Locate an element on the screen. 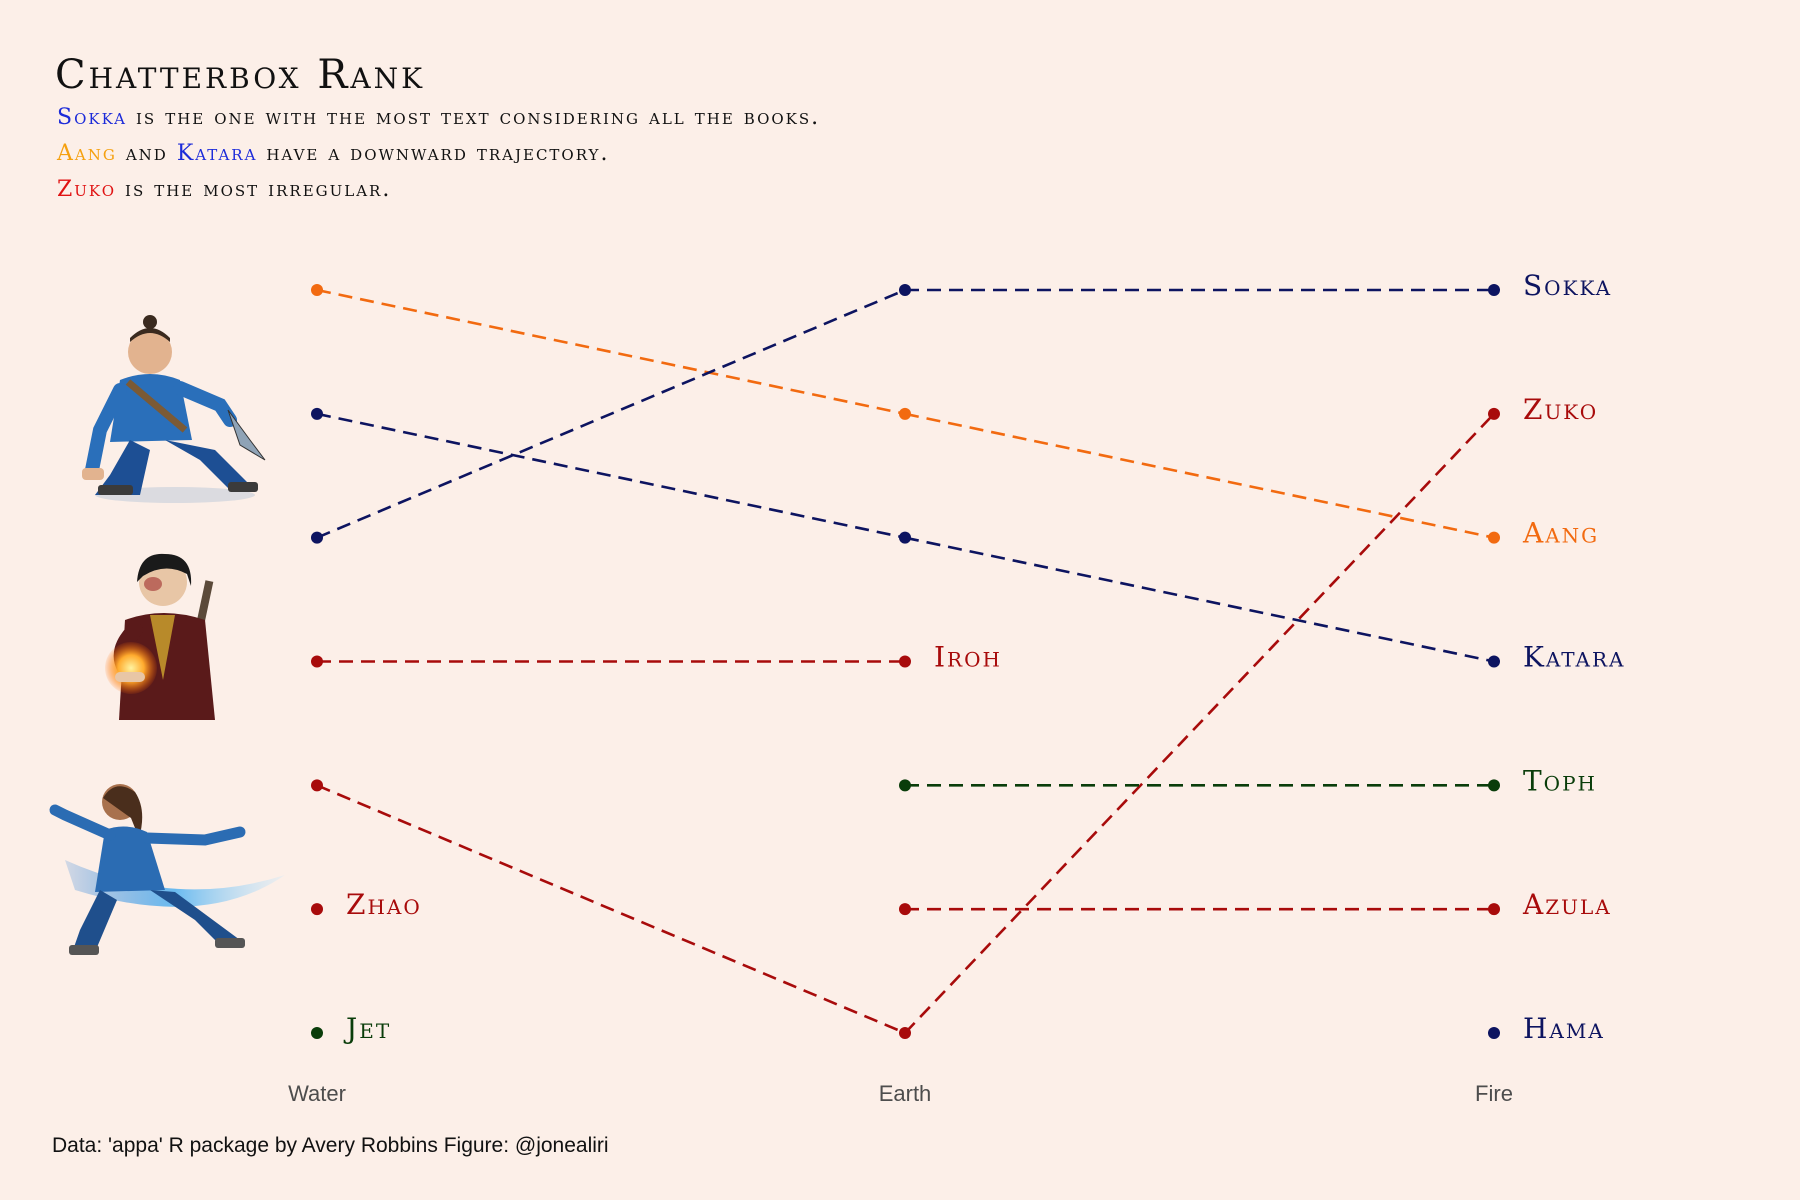 The width and height of the screenshot is (1800, 1200). subtitle-line: Zuko is the most irregular. is located at coordinates (224, 189).